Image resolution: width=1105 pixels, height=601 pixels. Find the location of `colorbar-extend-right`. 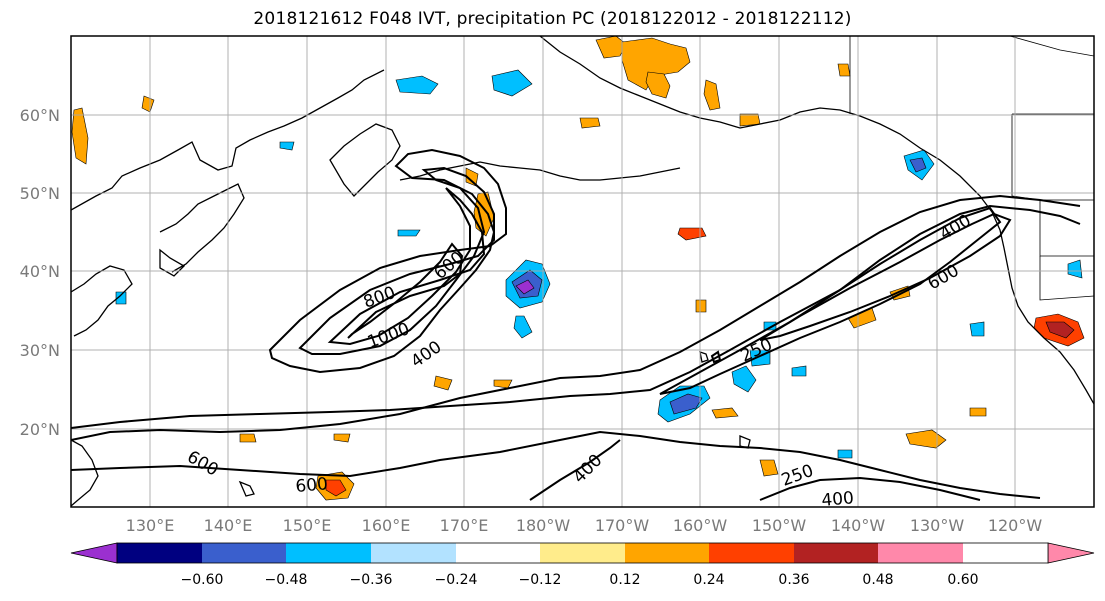

colorbar-extend-right is located at coordinates (1071, 553).